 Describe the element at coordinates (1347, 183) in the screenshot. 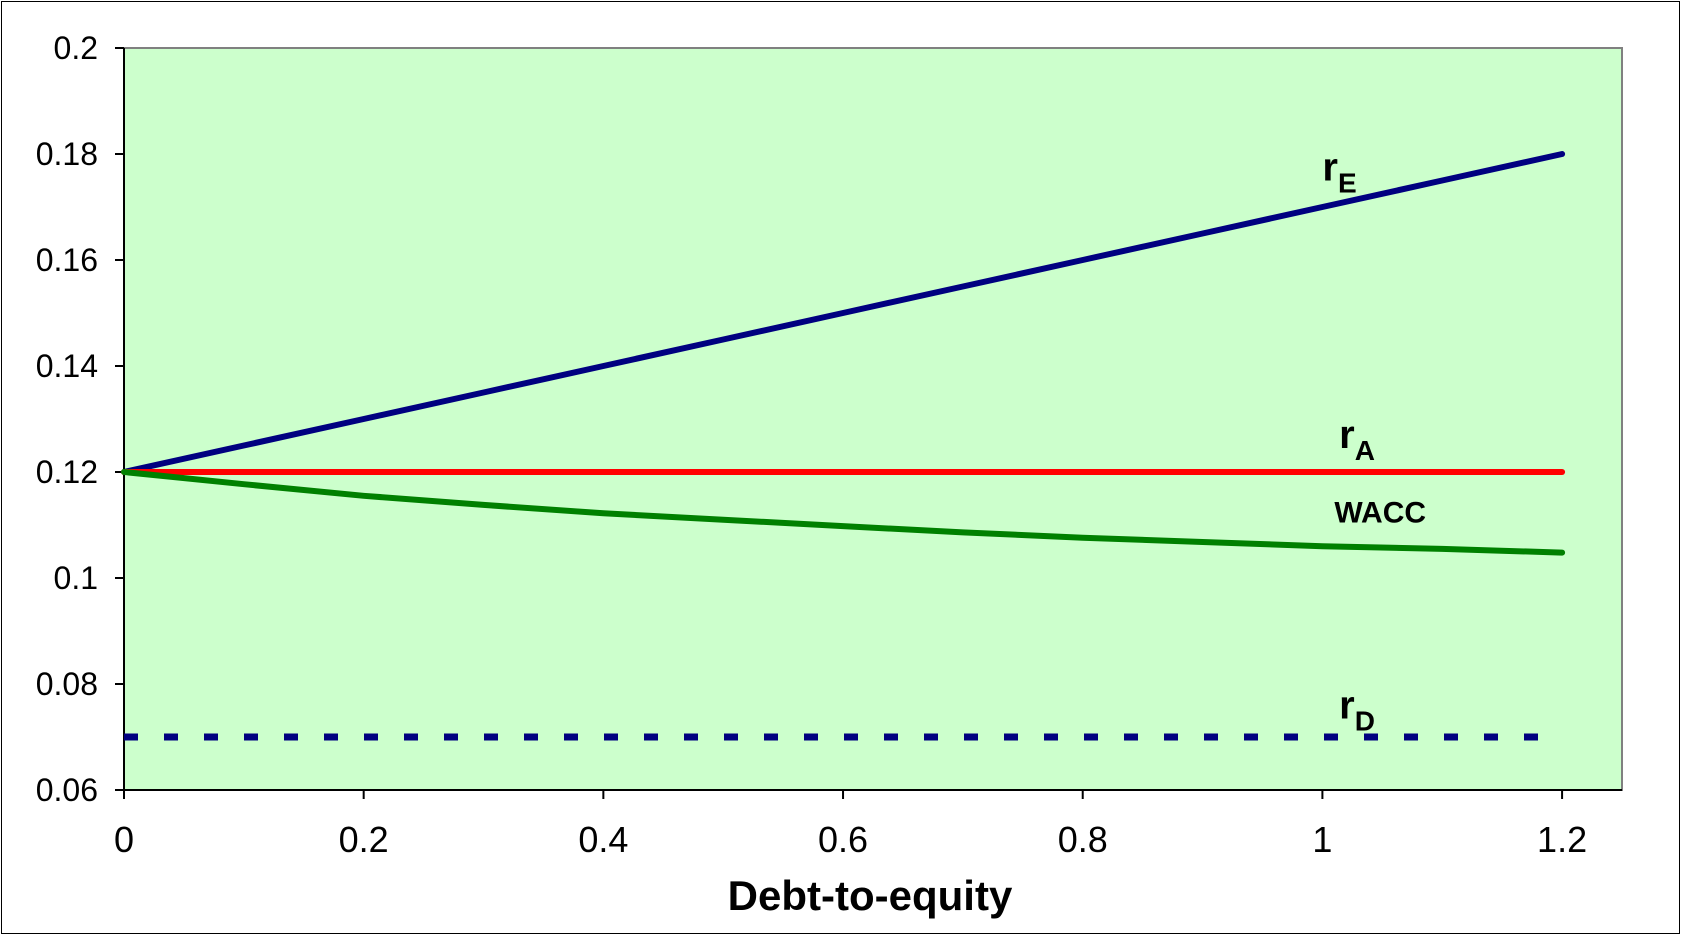

I see `series-label-sub: E` at that location.